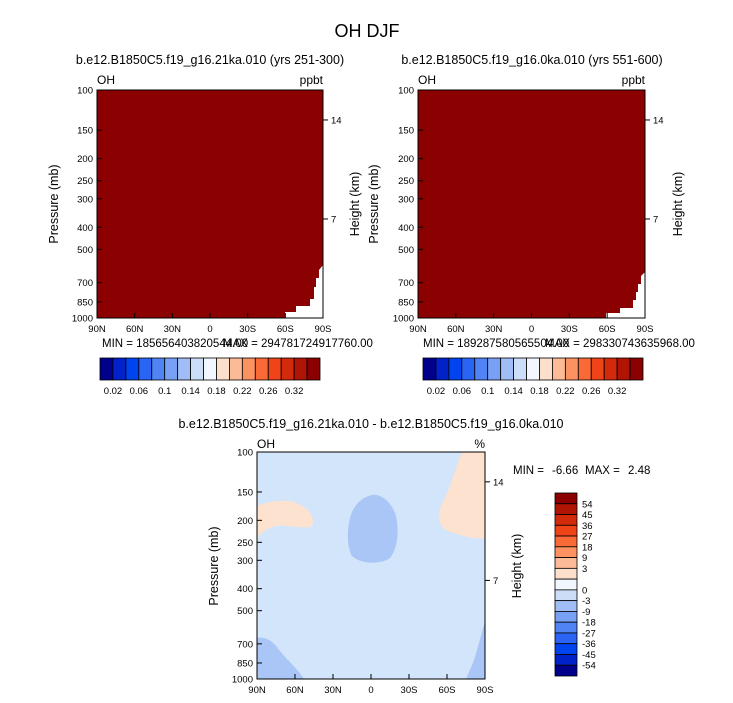 The width and height of the screenshot is (733, 703). Describe the element at coordinates (531, 324) in the screenshot. I see `panel-2-x-axis: 90N 60N 30N 0 30S 60S 90S` at that location.